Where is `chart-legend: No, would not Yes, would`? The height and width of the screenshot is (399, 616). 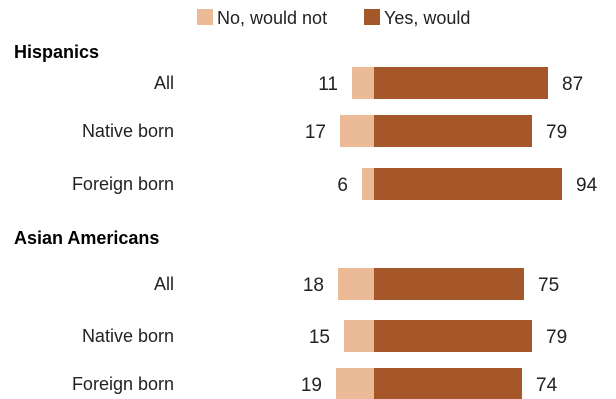
chart-legend: No, would not Yes, would is located at coordinates (333, 18).